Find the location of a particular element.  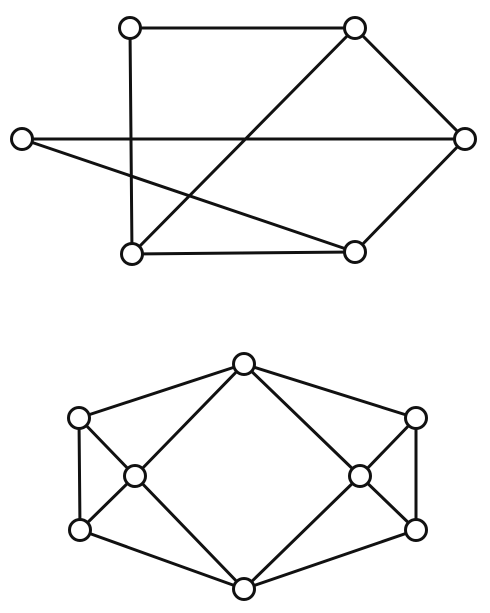

edge-left-bottom-bottom is located at coordinates (162, 559).